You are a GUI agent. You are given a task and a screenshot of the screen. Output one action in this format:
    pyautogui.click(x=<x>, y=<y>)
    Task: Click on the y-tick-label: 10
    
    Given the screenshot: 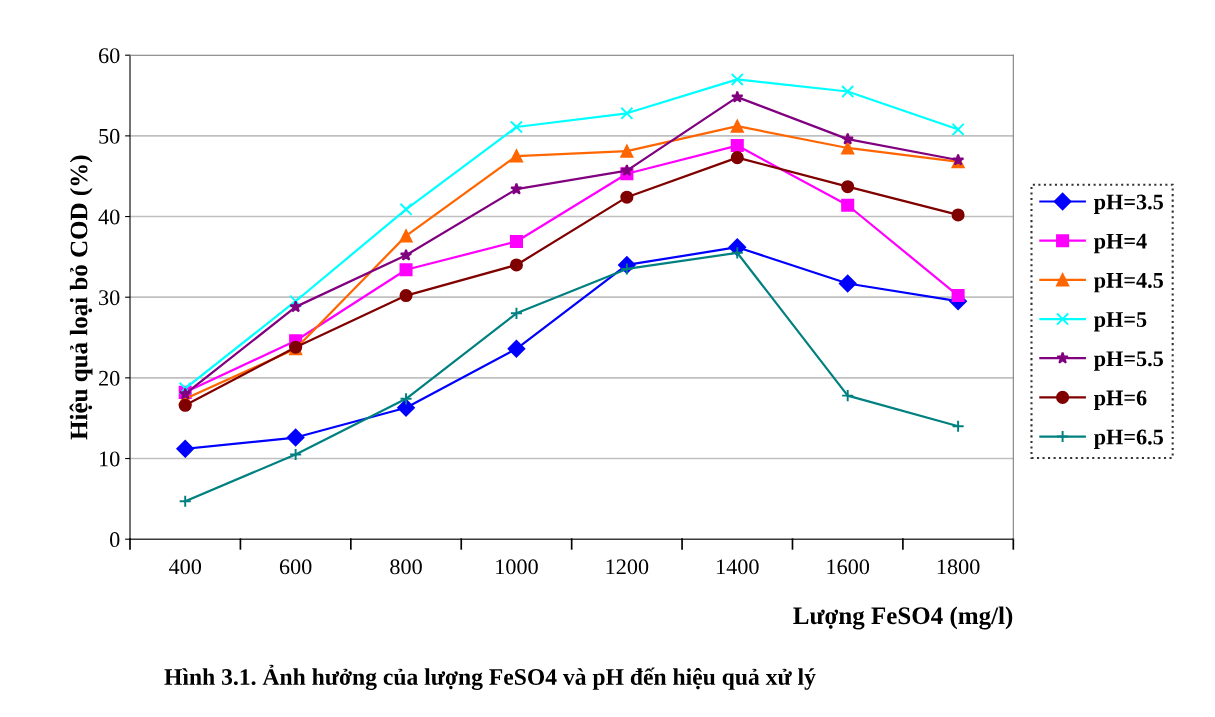 What is the action you would take?
    pyautogui.click(x=110, y=459)
    